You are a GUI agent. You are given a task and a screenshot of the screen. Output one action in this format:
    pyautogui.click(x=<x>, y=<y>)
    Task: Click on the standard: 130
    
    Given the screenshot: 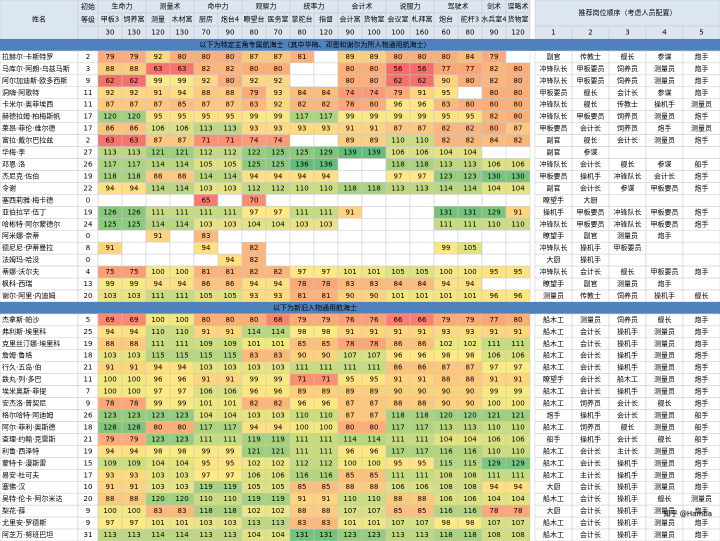 What is the action you would take?
    pyautogui.click(x=133, y=33)
    